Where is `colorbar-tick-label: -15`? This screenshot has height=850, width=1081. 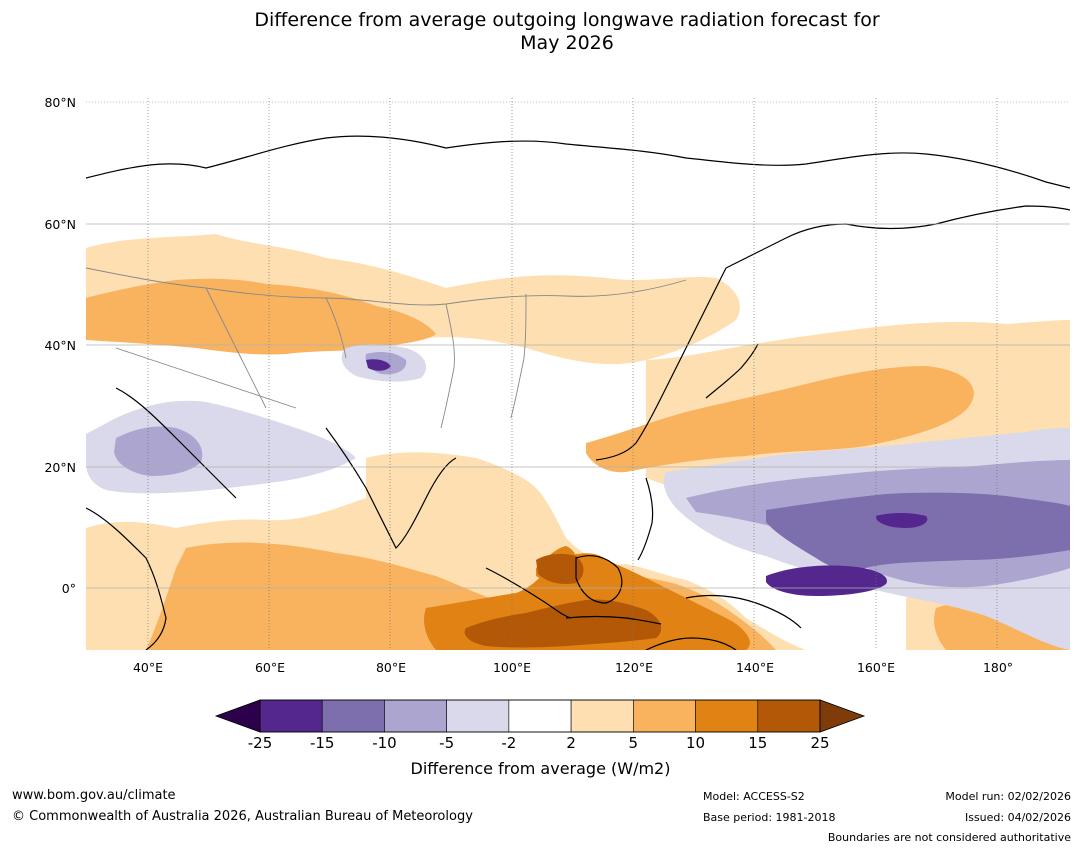 colorbar-tick-label: -15 is located at coordinates (322, 743).